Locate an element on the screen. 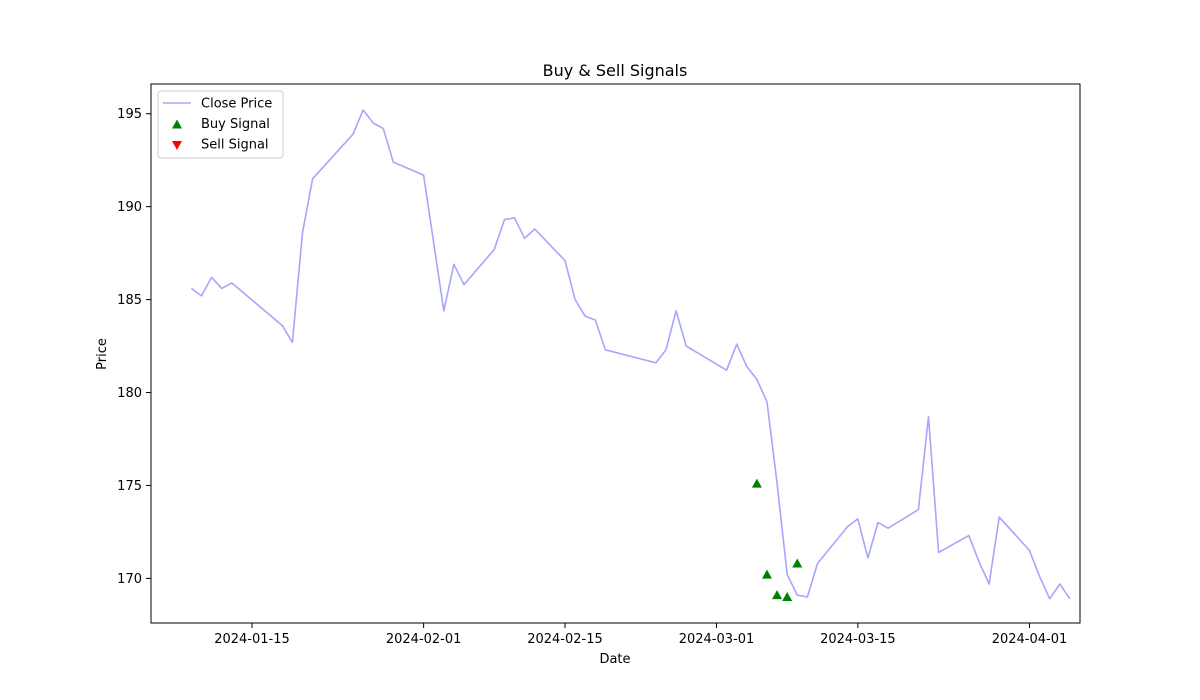 Image resolution: width=1200 pixels, height=700 pixels. x-tick-label: 2024-03-01 is located at coordinates (717, 639).